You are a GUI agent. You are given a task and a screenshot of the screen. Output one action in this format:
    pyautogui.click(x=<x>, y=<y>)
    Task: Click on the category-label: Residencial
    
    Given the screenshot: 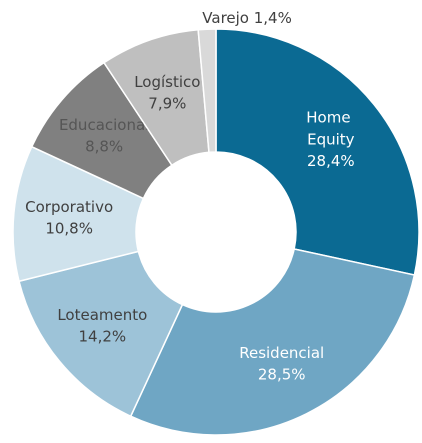 What is the action you would take?
    pyautogui.click(x=281, y=353)
    